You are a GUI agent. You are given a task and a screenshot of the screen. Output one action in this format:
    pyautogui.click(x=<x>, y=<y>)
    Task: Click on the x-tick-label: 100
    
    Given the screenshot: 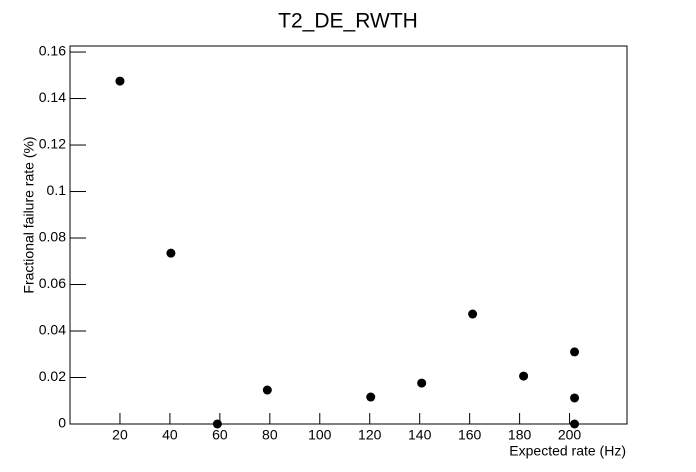 What is the action you would take?
    pyautogui.click(x=320, y=435)
    